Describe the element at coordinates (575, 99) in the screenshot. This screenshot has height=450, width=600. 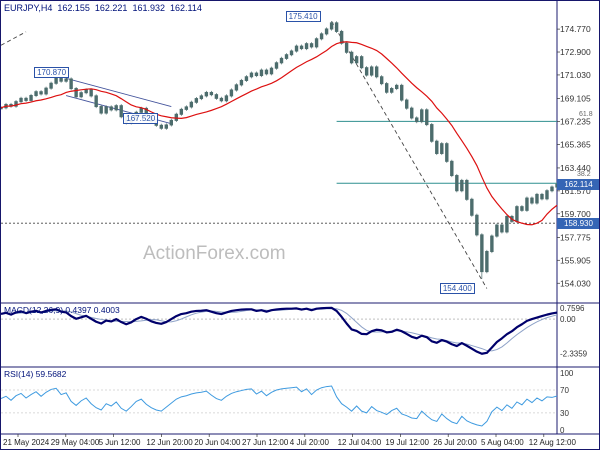
I see `svg-text: 169.105` at that location.